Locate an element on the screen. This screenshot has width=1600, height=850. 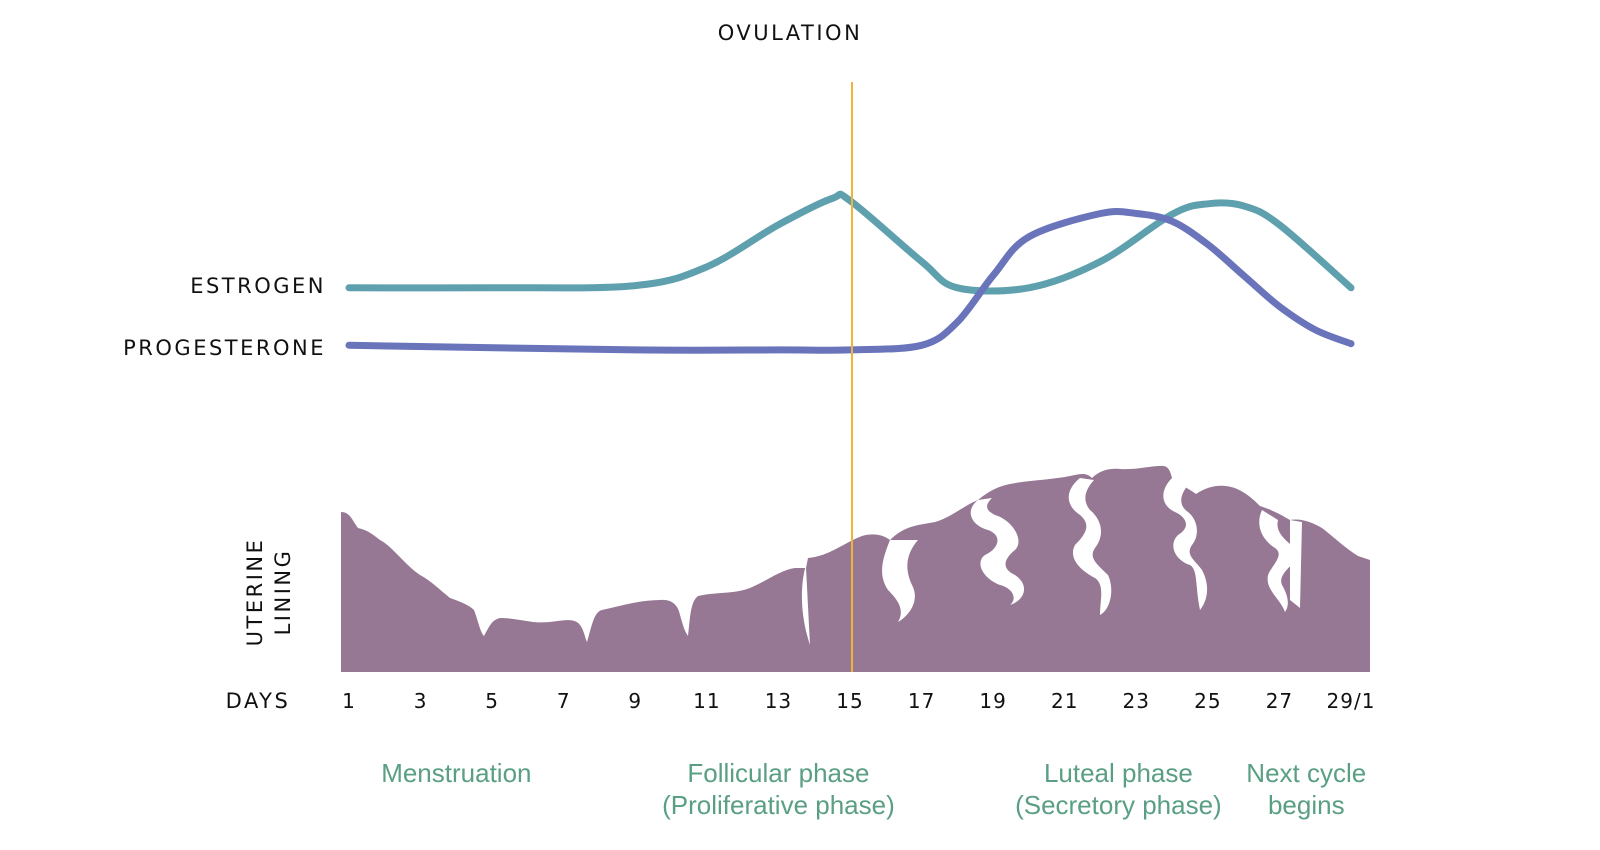
x-tick-label: 9 is located at coordinates (635, 701).